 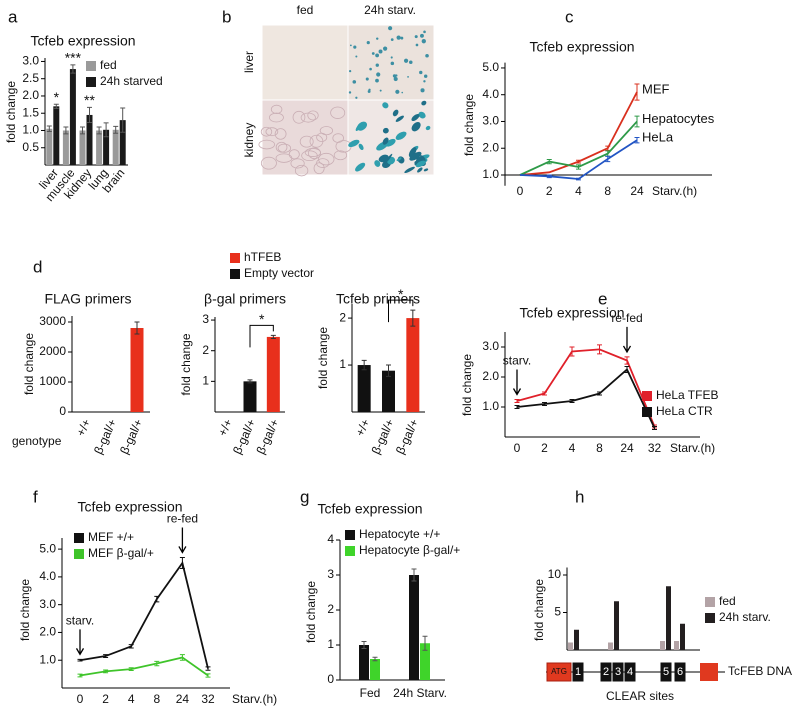 I want to click on y-tick-label: 1.0, so click(x=30, y=130).